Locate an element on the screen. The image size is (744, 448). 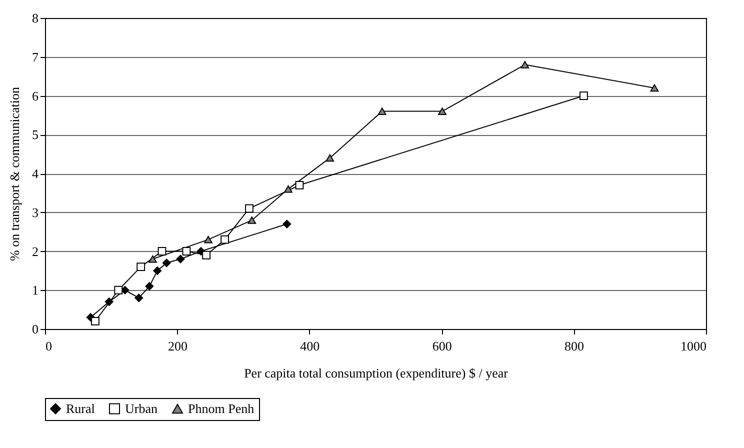
x-axis-title: Per capita total consumption (expenditure) $ / year is located at coordinates (376, 373).